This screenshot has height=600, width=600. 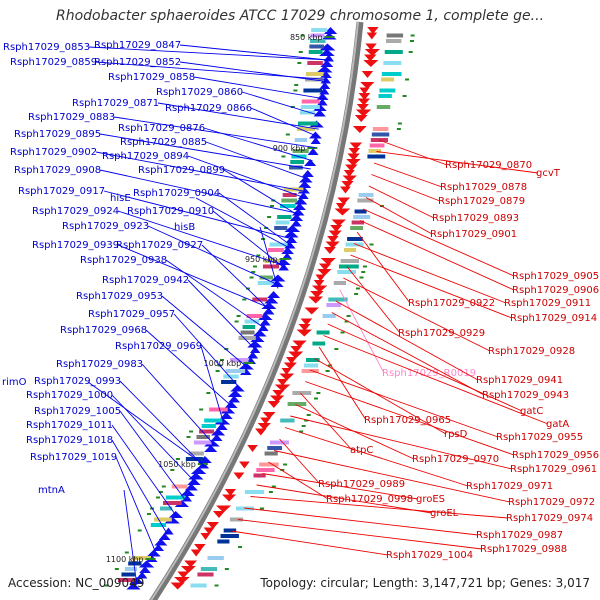 What do you see at coordinates (75, 211) in the screenshot?
I see `forward-gene-label: Rsph17029_0924` at bounding box center [75, 211].